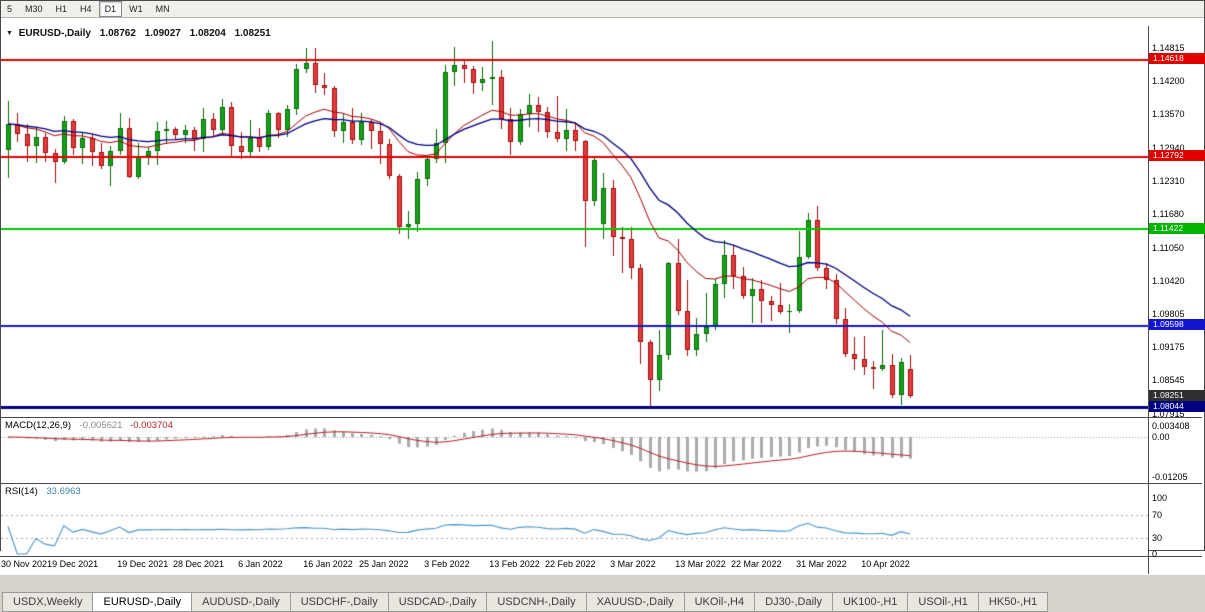 The height and width of the screenshot is (612, 1205). What do you see at coordinates (1170, 476) in the screenshot?
I see `macd-axis-label: -0.01205` at bounding box center [1170, 476].